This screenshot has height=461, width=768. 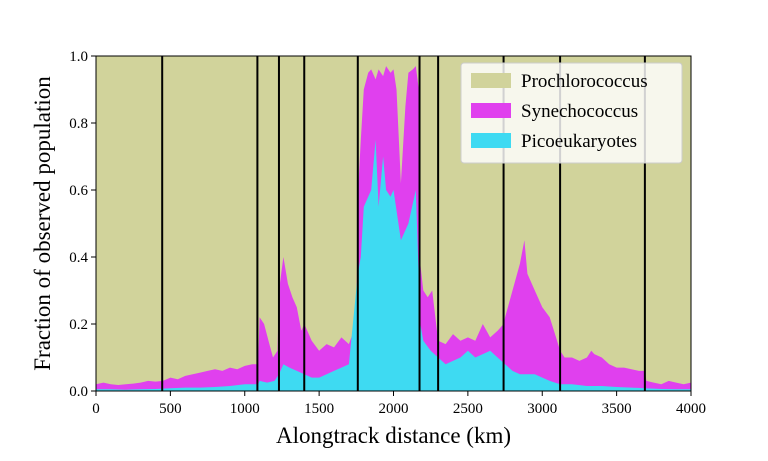 What do you see at coordinates (584, 81) in the screenshot?
I see `legend-entry: Prochlorococcus` at bounding box center [584, 81].